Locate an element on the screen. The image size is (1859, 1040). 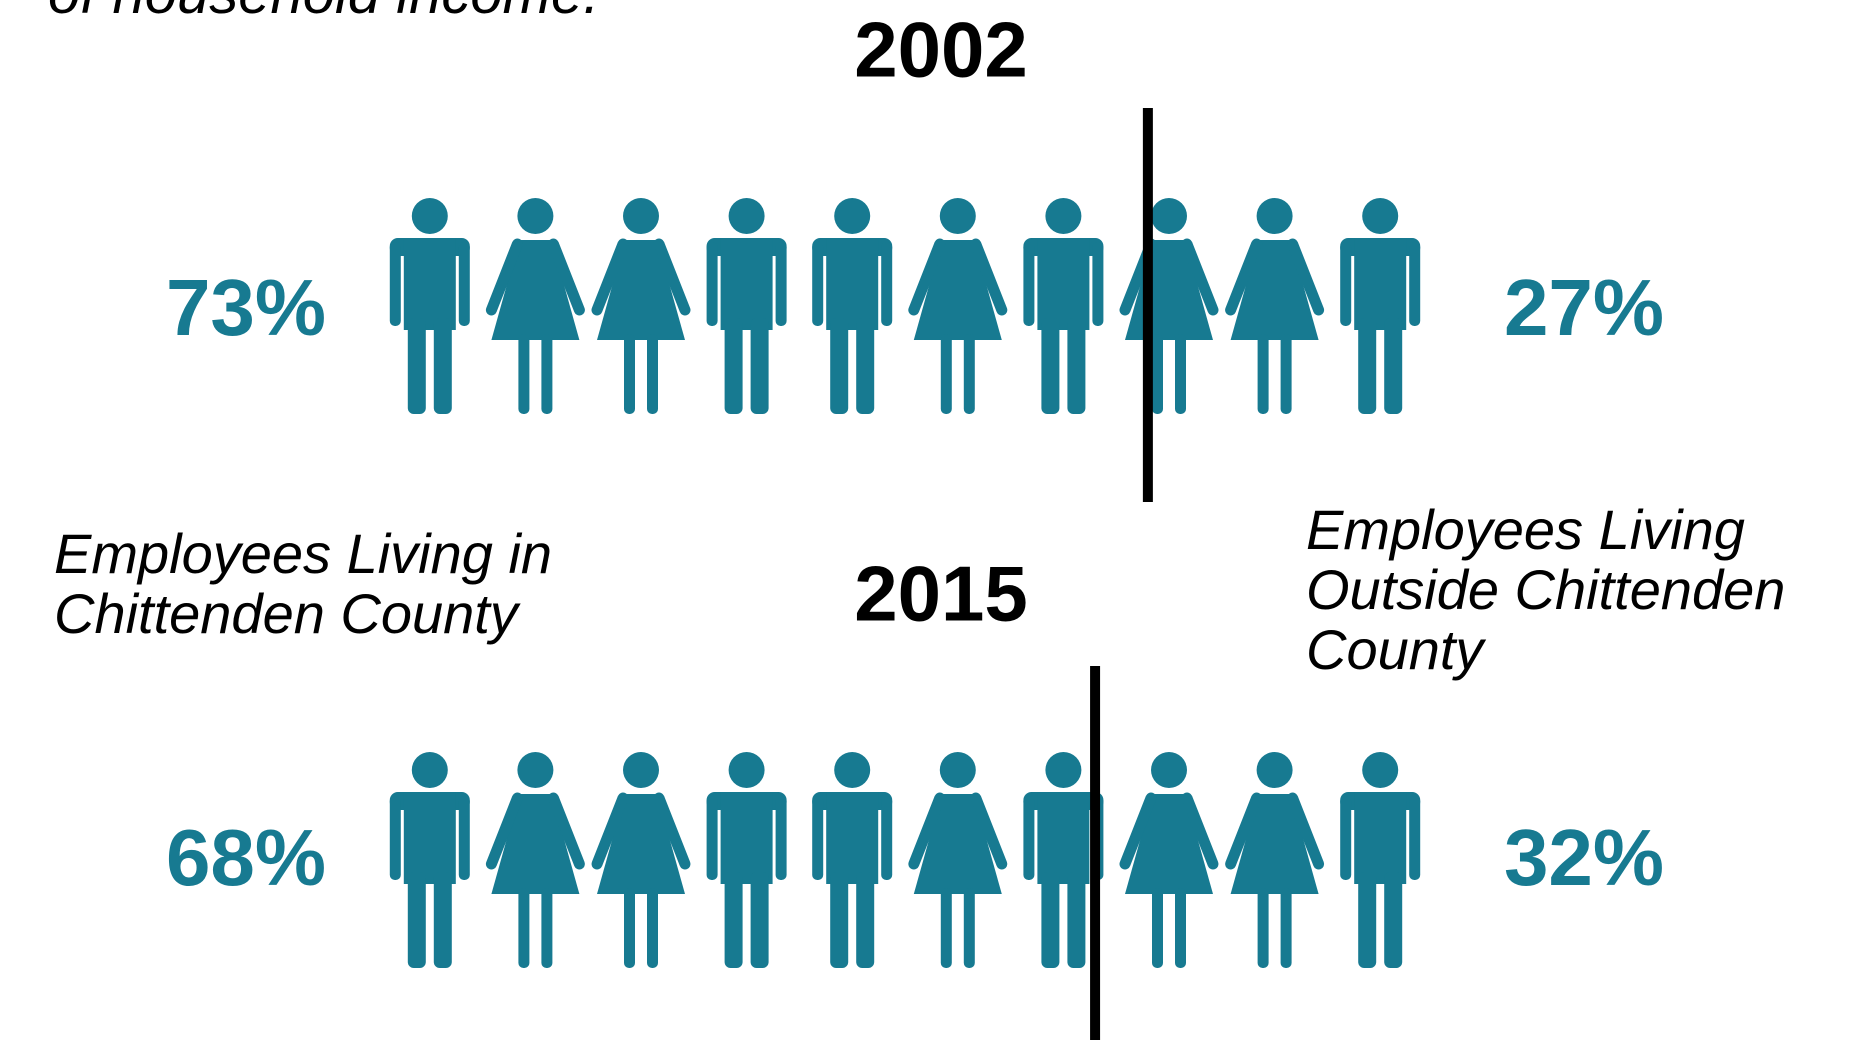
value-label: 27% is located at coordinates (1584, 307).